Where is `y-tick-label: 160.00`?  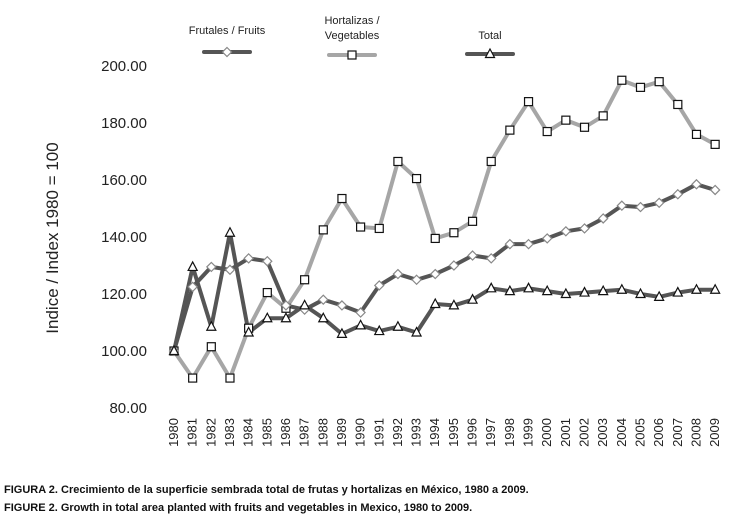 y-tick-label: 160.00 is located at coordinates (124, 180).